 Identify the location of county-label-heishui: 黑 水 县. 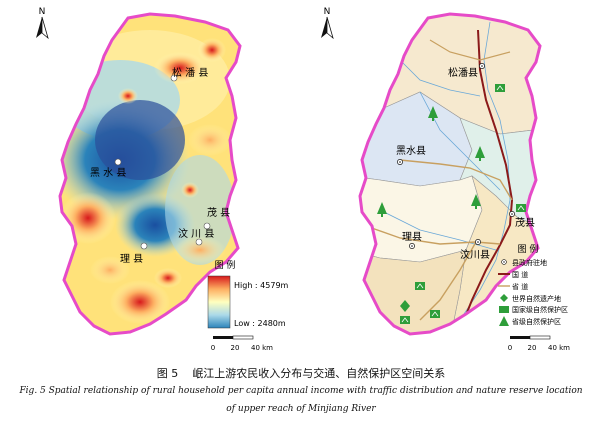
(108, 173).